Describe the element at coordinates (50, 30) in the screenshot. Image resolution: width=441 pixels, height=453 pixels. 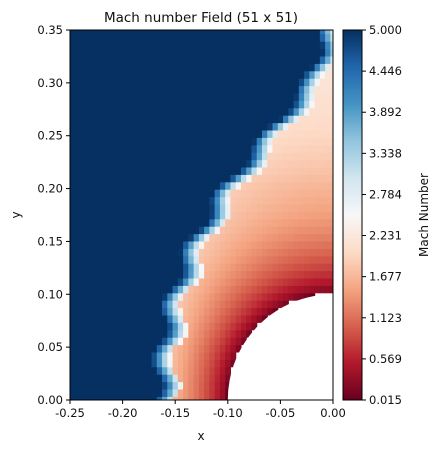
I see `y-tick-label: 0.35` at that location.